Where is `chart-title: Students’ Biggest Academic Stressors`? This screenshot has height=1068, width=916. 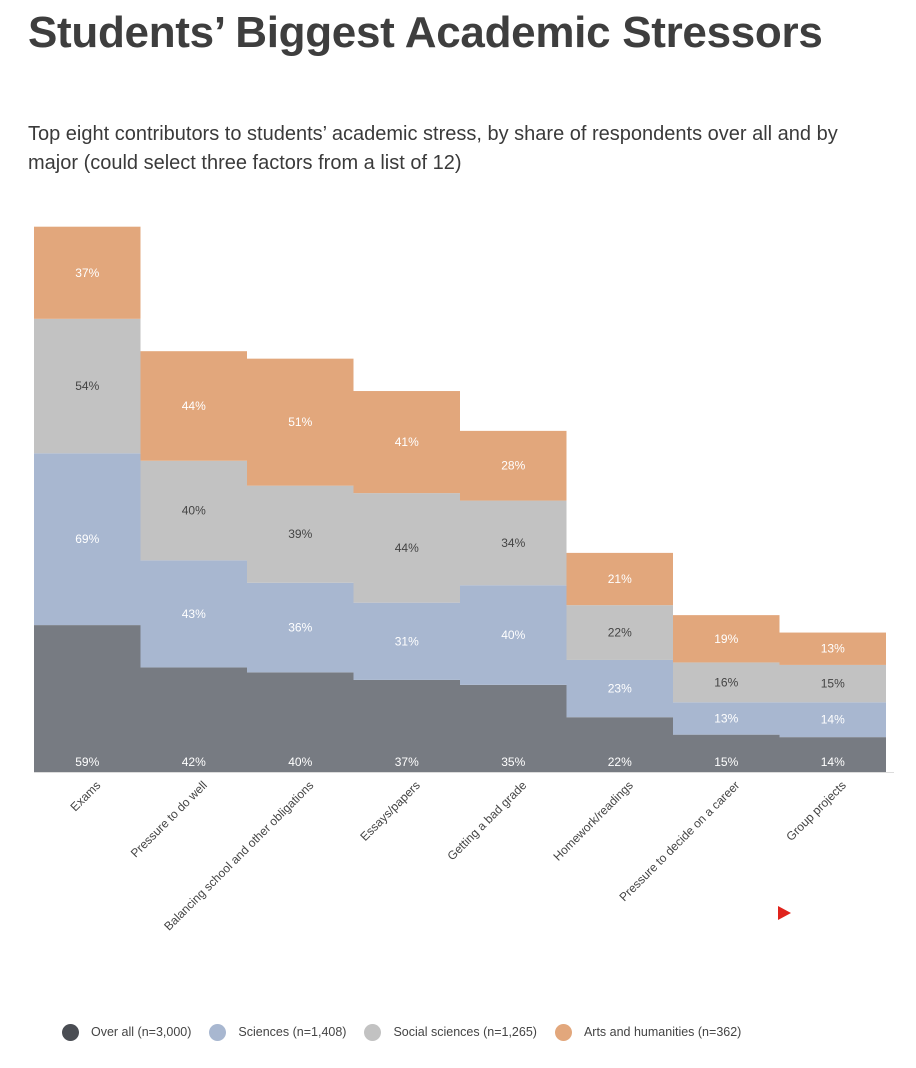 chart-title: Students’ Biggest Academic Stressors is located at coordinates (425, 32).